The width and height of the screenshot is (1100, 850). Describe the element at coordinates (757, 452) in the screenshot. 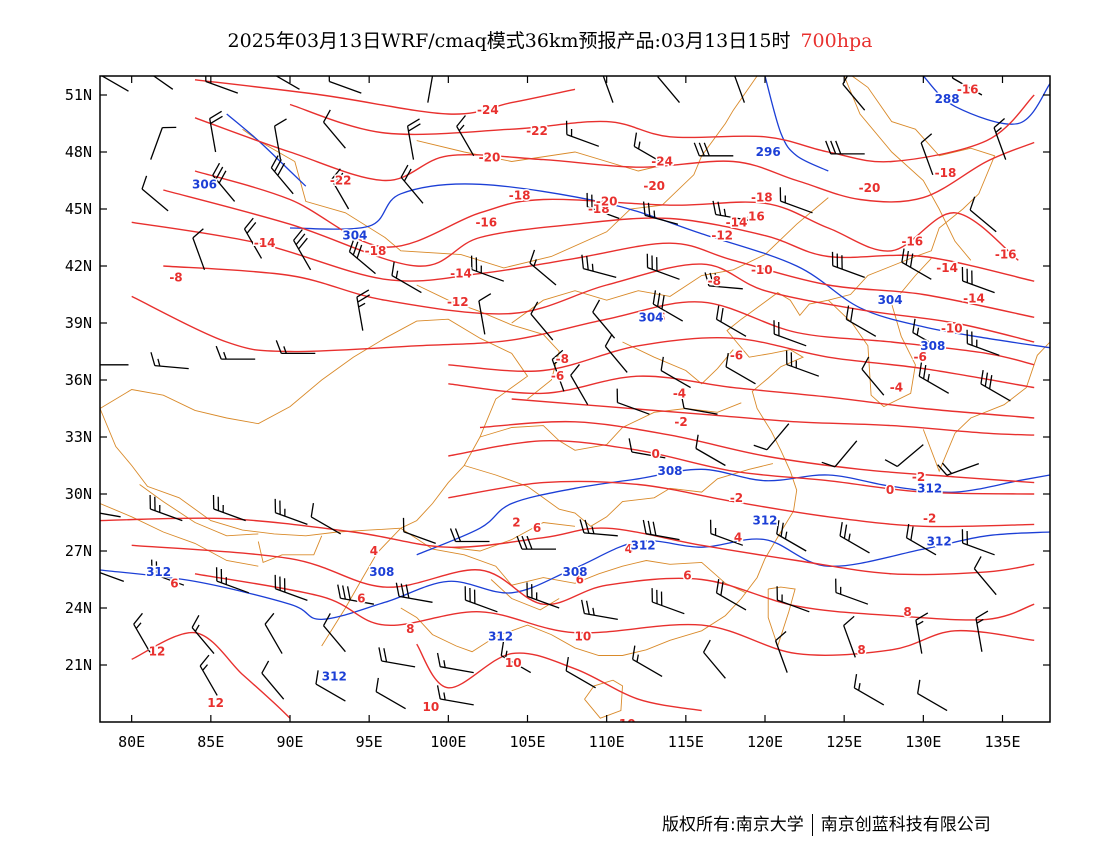

I see `isotherm--2` at that location.